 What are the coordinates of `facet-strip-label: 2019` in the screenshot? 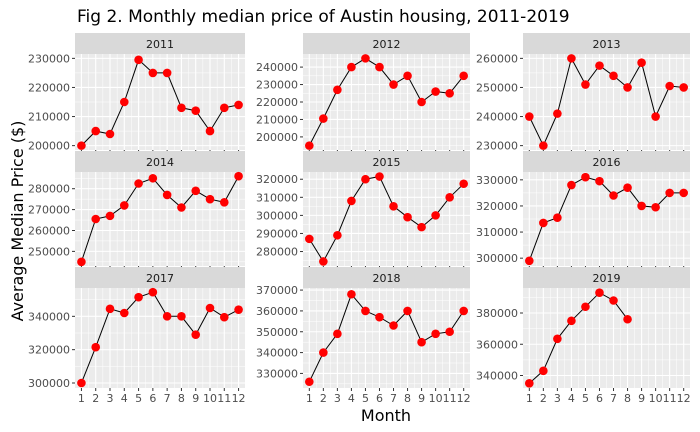 It's located at (607, 278).